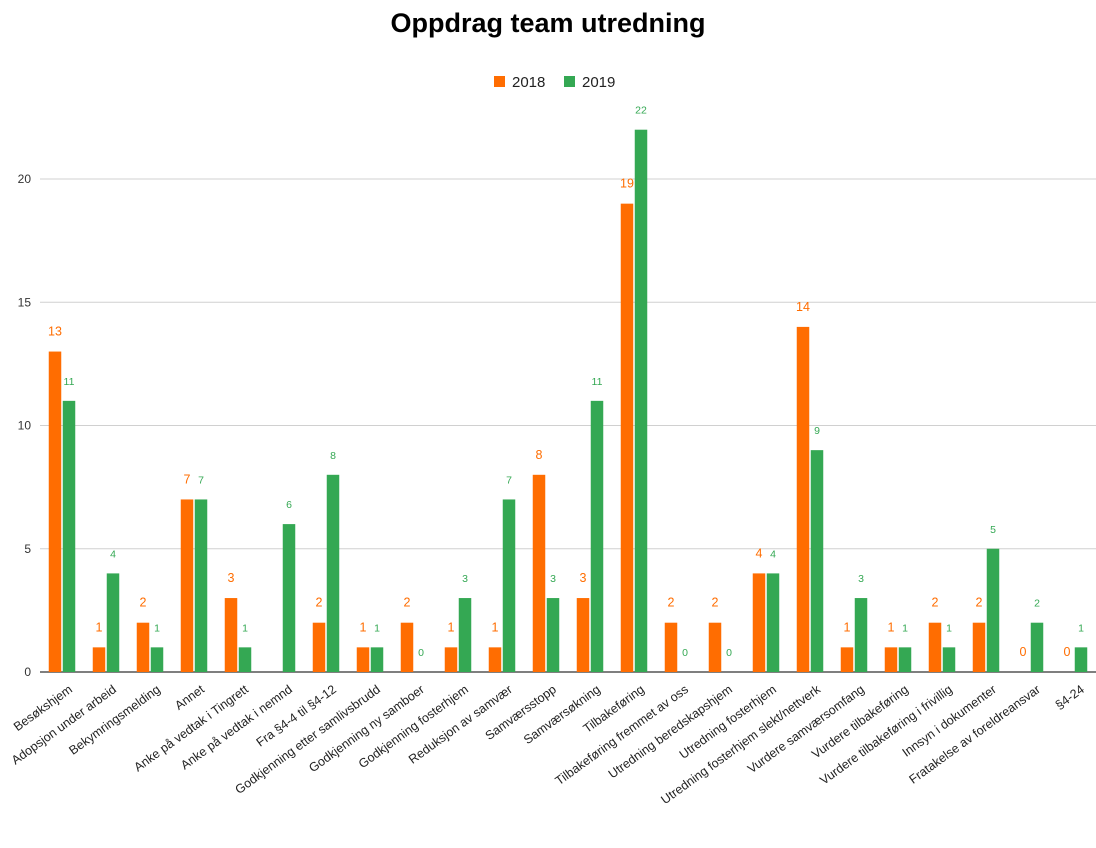  I want to click on legend-label-2019: 2019, so click(598, 82).